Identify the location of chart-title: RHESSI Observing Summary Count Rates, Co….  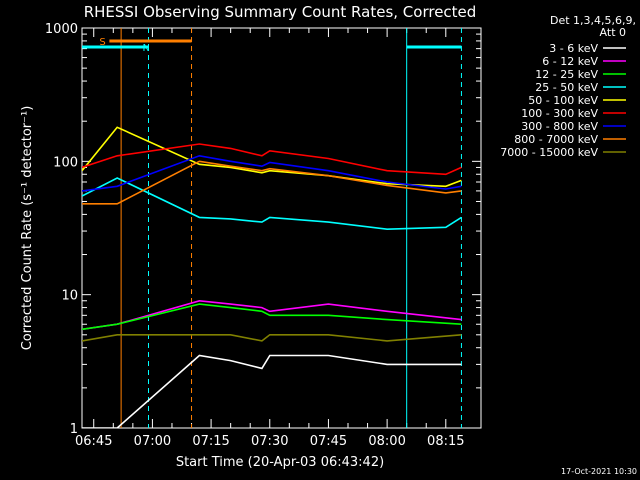
(280, 12).